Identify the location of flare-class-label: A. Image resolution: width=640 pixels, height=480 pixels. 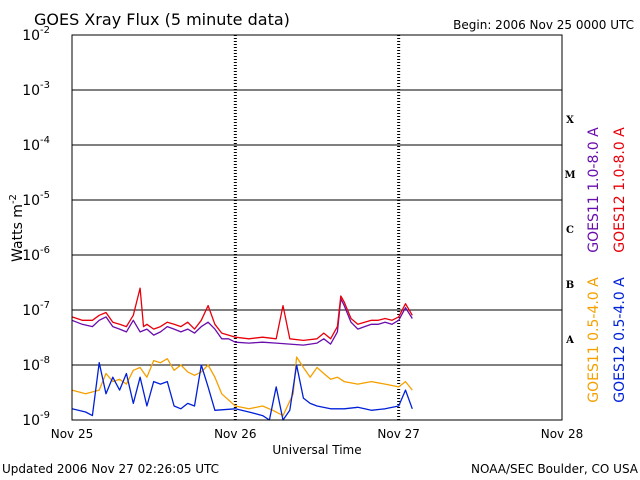
(569, 340).